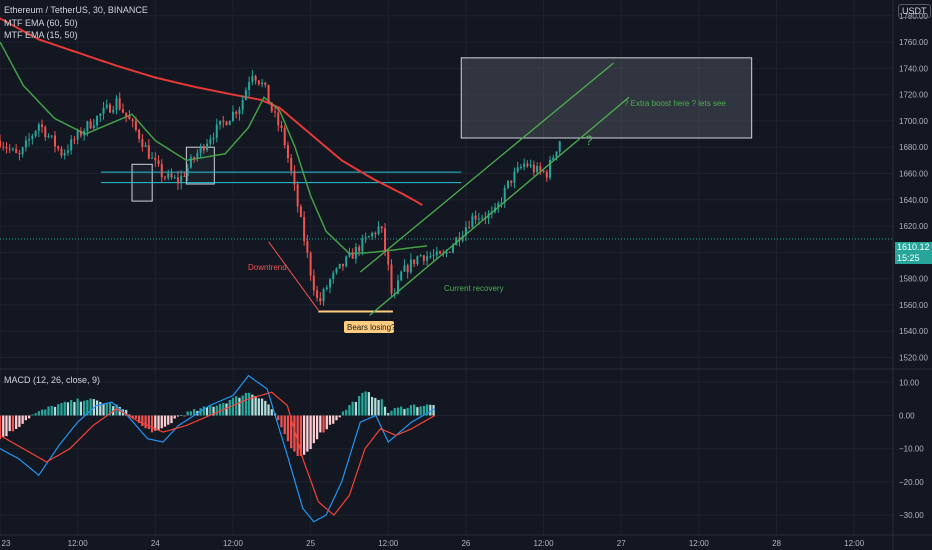  Describe the element at coordinates (913, 121) in the screenshot. I see `price-tick-label: 1700.00` at that location.